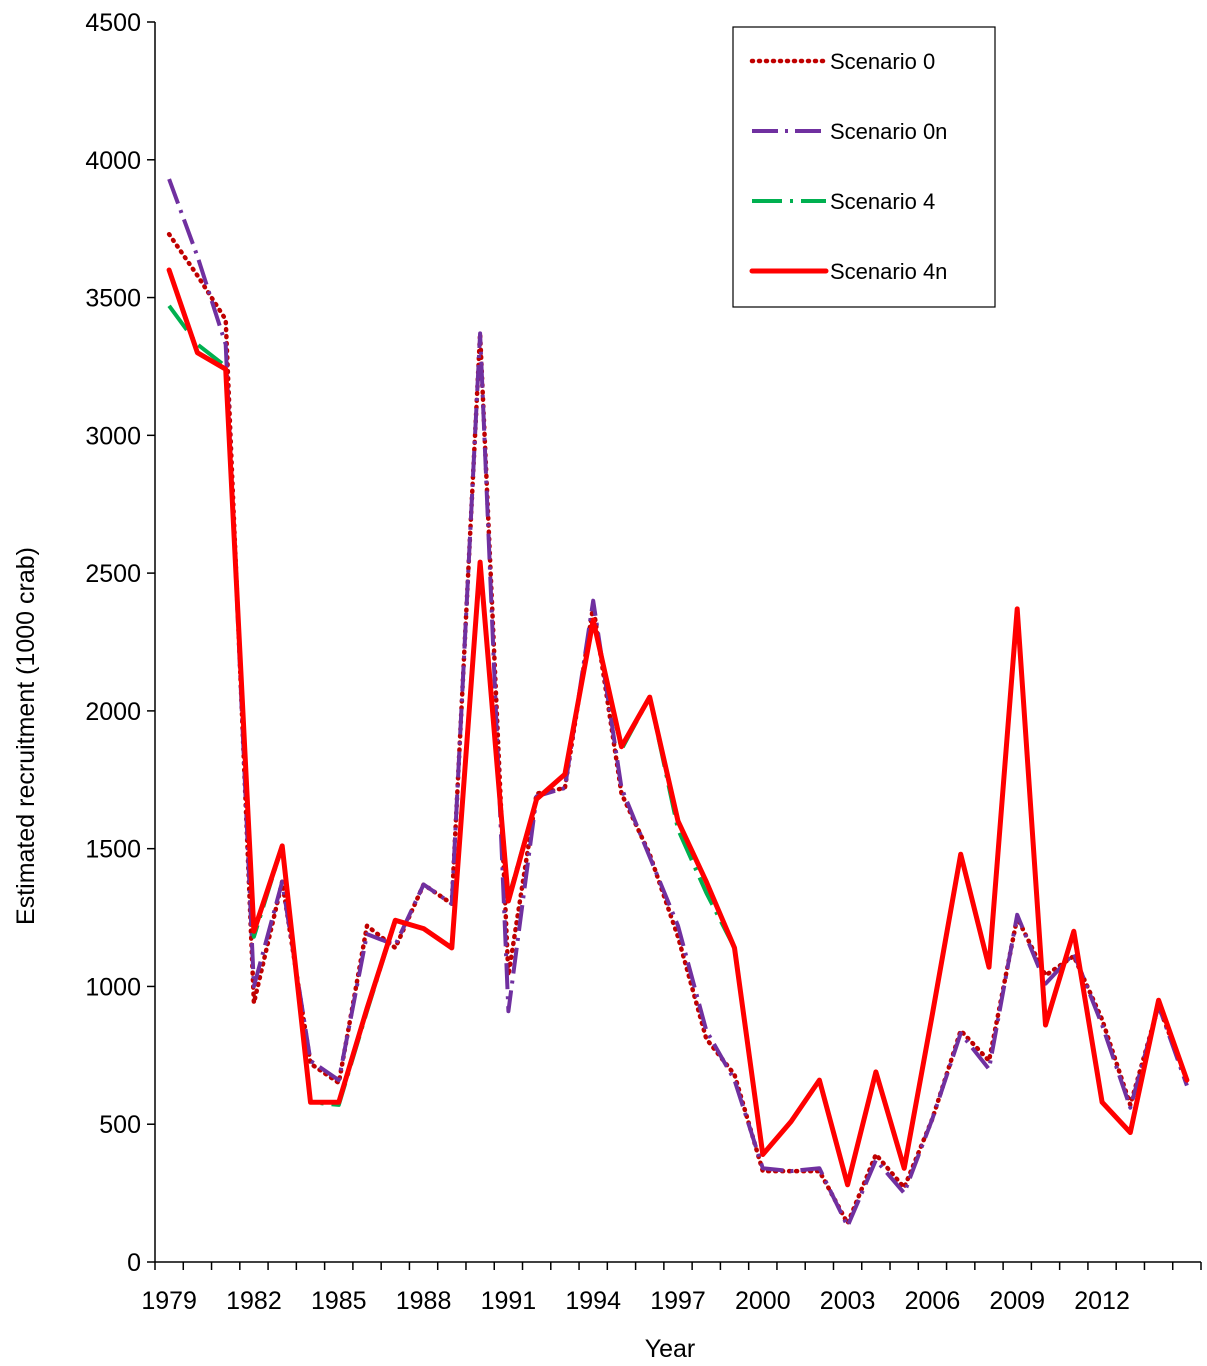  What do you see at coordinates (763, 1301) in the screenshot?
I see `x-tick-label: 2000` at bounding box center [763, 1301].